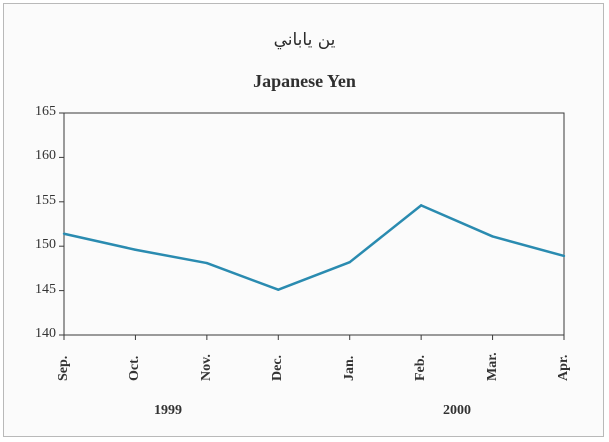  Describe the element at coordinates (421, 367) in the screenshot. I see `x-tick-label: Feb.` at that location.